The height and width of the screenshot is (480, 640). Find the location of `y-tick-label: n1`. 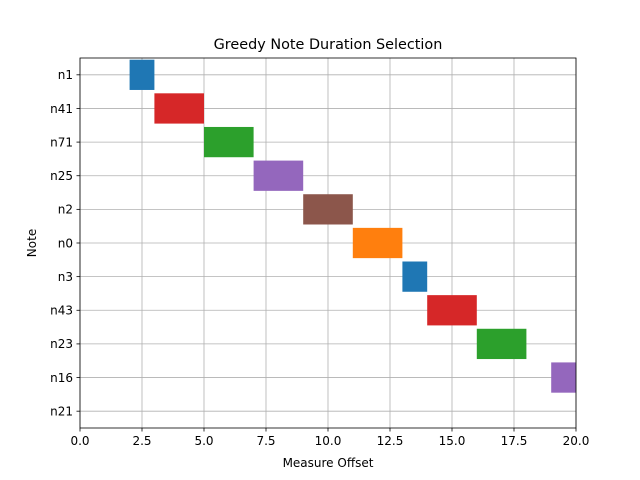

y-tick-label: n1 is located at coordinates (65, 75).